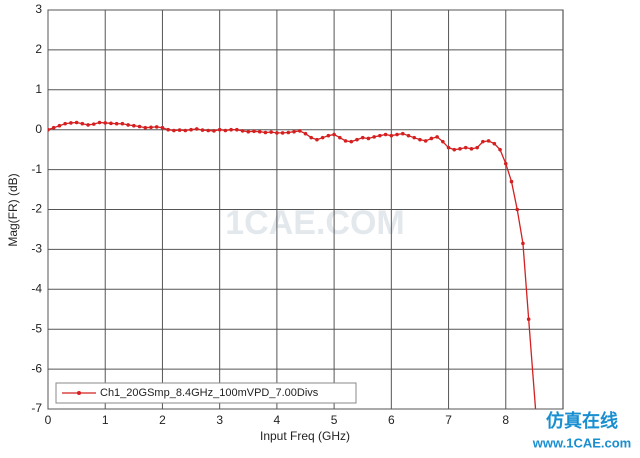 Image resolution: width=640 pixels, height=458 pixels. Describe the element at coordinates (305, 436) in the screenshot. I see `x-axis-label: Input Freq (GHz)` at that location.